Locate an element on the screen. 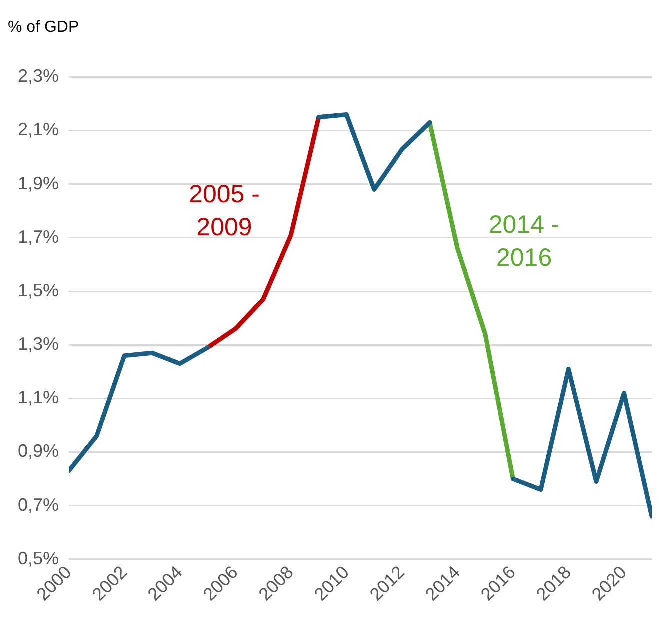 The height and width of the screenshot is (617, 672). y-tick-label: 2,1% is located at coordinates (39, 130).